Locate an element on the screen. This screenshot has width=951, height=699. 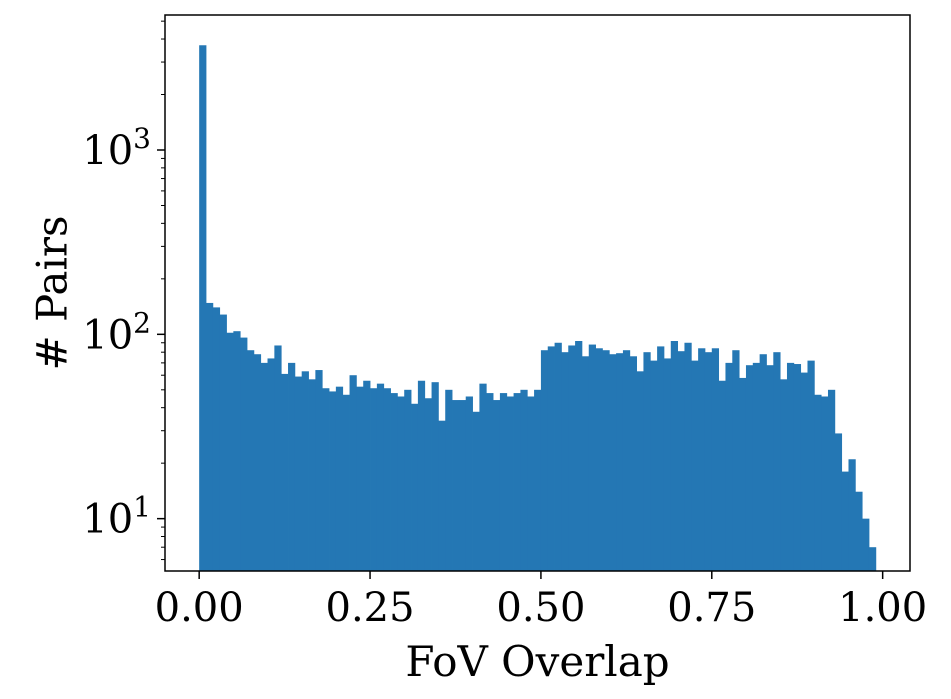
x-tick-label: 1.00 is located at coordinates (882, 608).